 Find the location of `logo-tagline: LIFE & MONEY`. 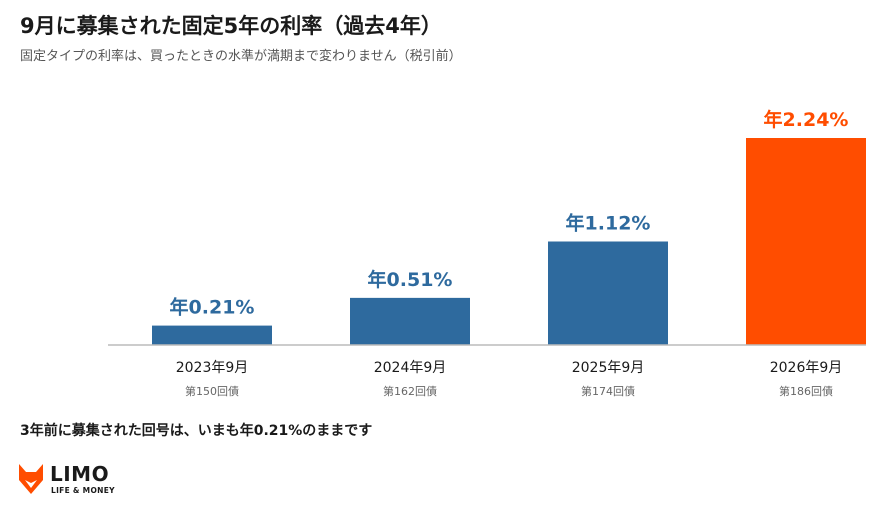

logo-tagline: LIFE & MONEY is located at coordinates (83, 490).